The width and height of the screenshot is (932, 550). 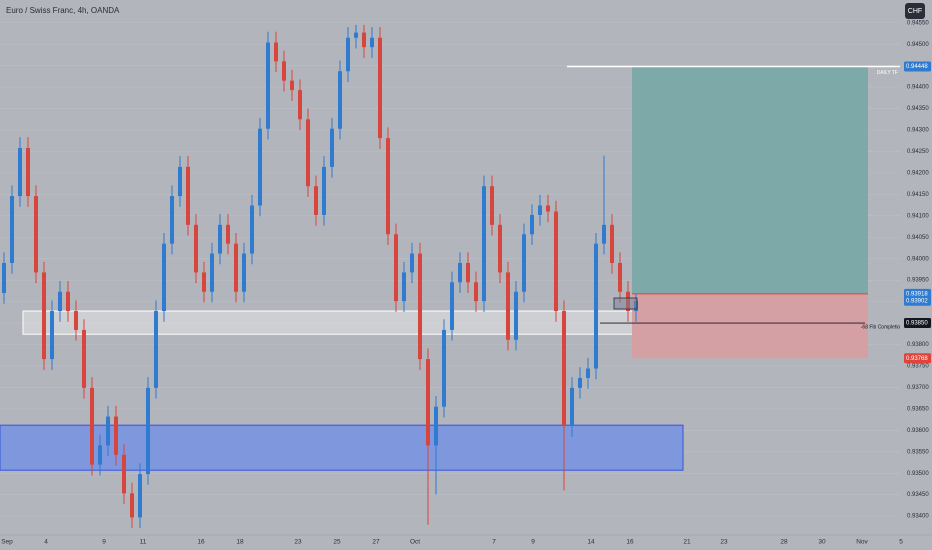 I want to click on y-tick-label: 0.94250, so click(x=918, y=152).